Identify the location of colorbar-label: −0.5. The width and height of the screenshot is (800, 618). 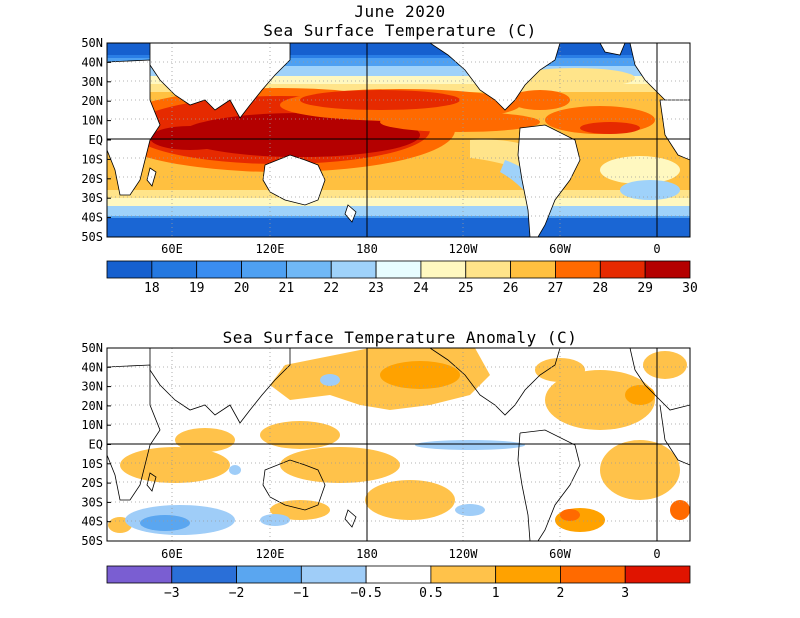
(365, 593).